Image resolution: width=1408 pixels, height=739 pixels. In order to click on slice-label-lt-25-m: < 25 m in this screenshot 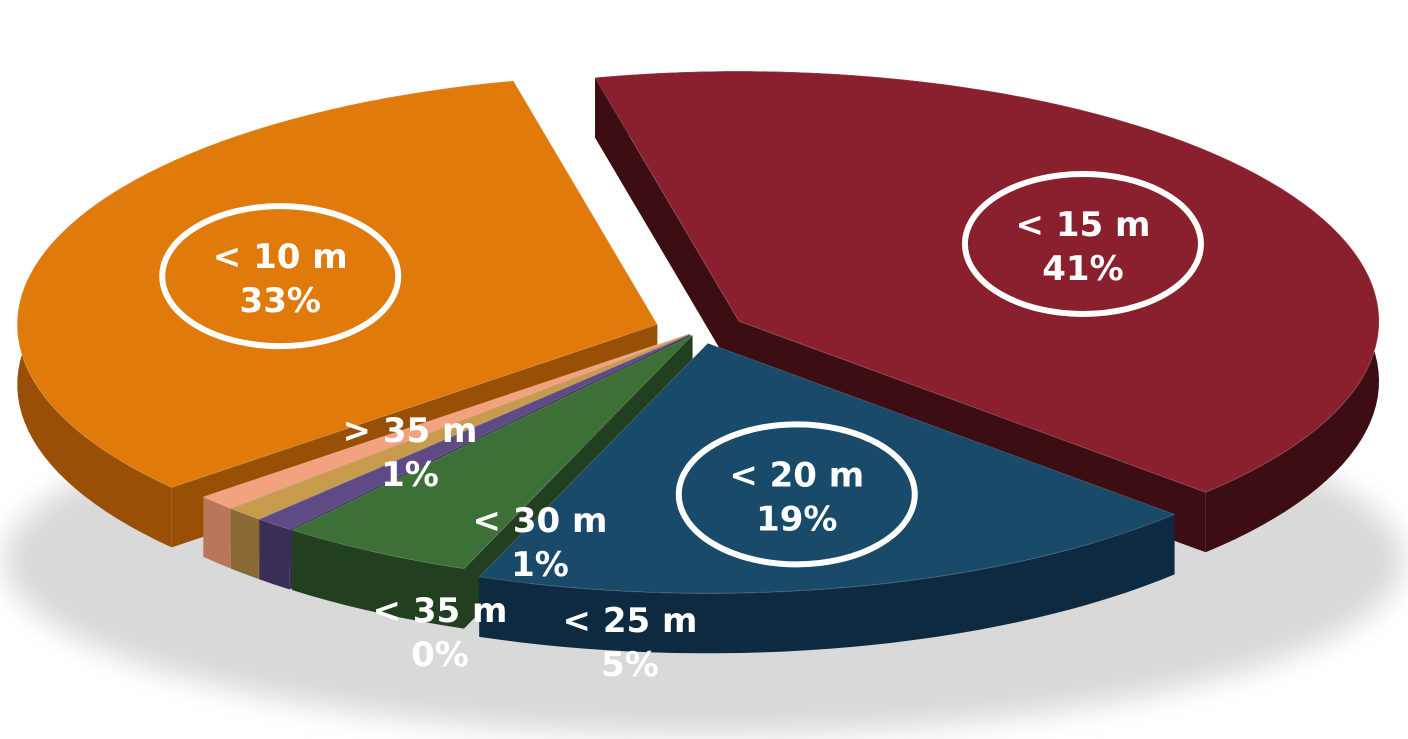, I will do `click(630, 621)`.